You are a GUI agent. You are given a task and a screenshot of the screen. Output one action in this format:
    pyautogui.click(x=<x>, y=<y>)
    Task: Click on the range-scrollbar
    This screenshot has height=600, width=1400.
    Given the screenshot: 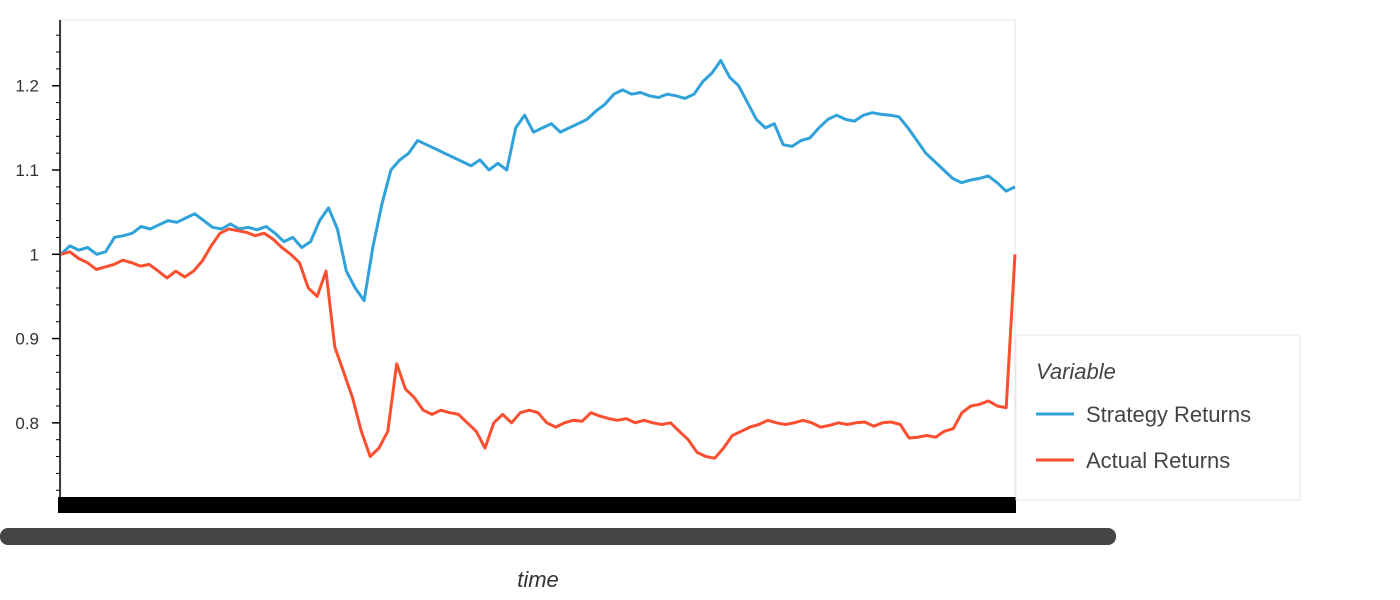 What is the action you would take?
    pyautogui.click(x=558, y=536)
    